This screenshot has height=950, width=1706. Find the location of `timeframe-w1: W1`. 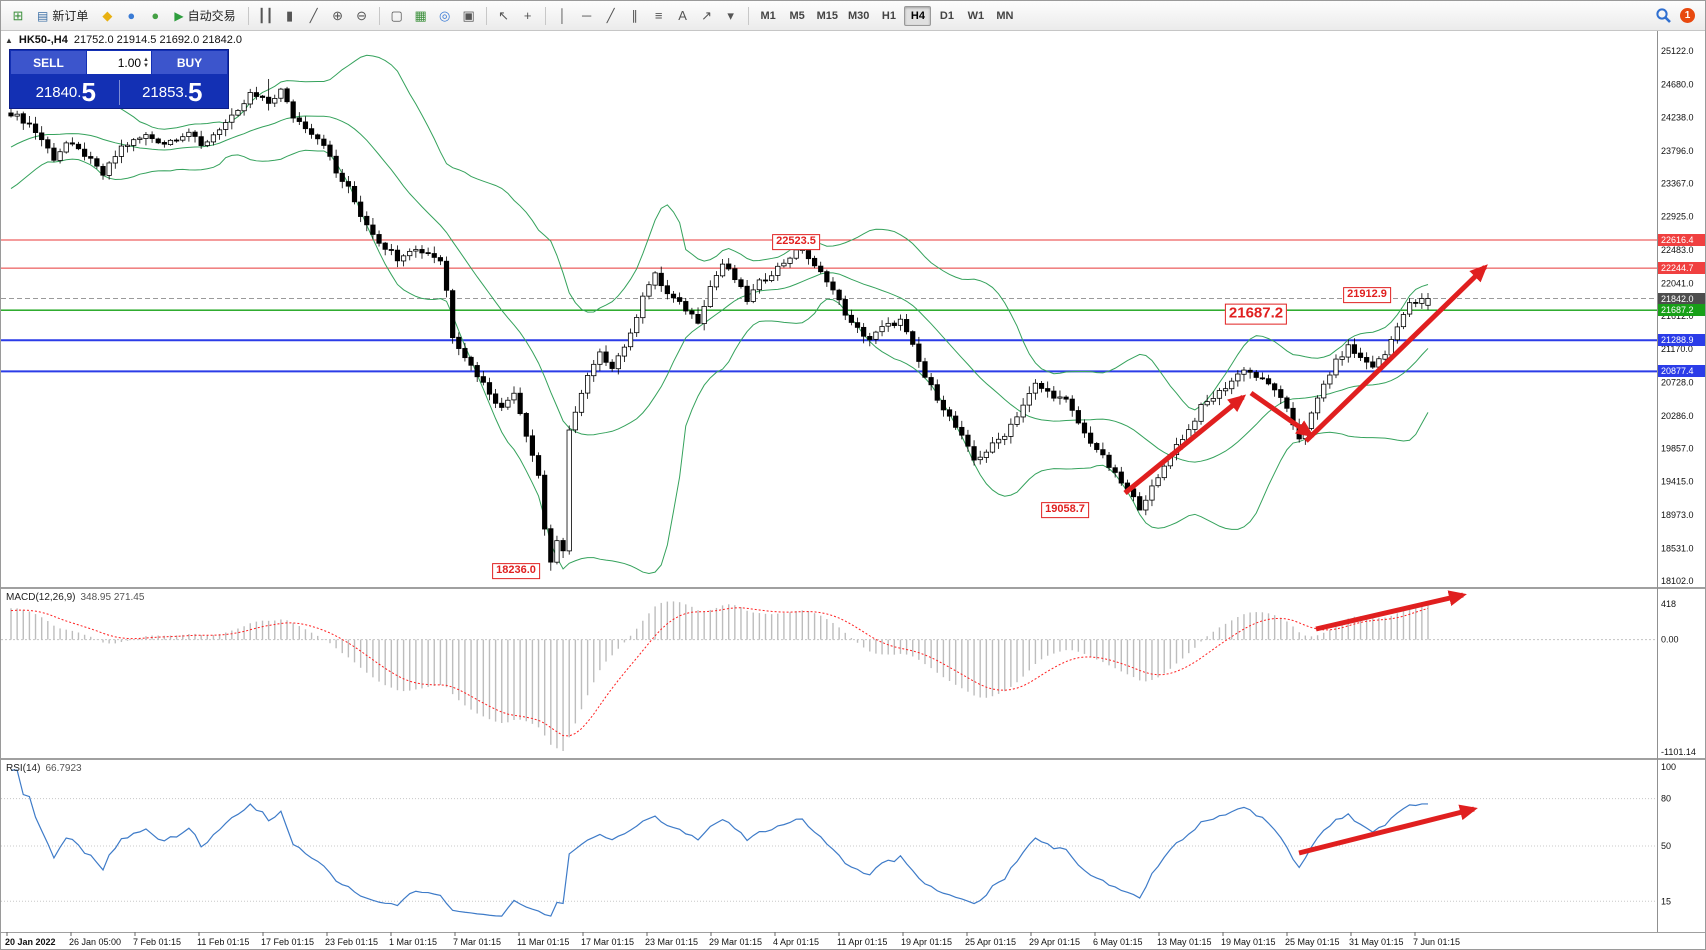

timeframe-w1: W1 is located at coordinates (976, 15).